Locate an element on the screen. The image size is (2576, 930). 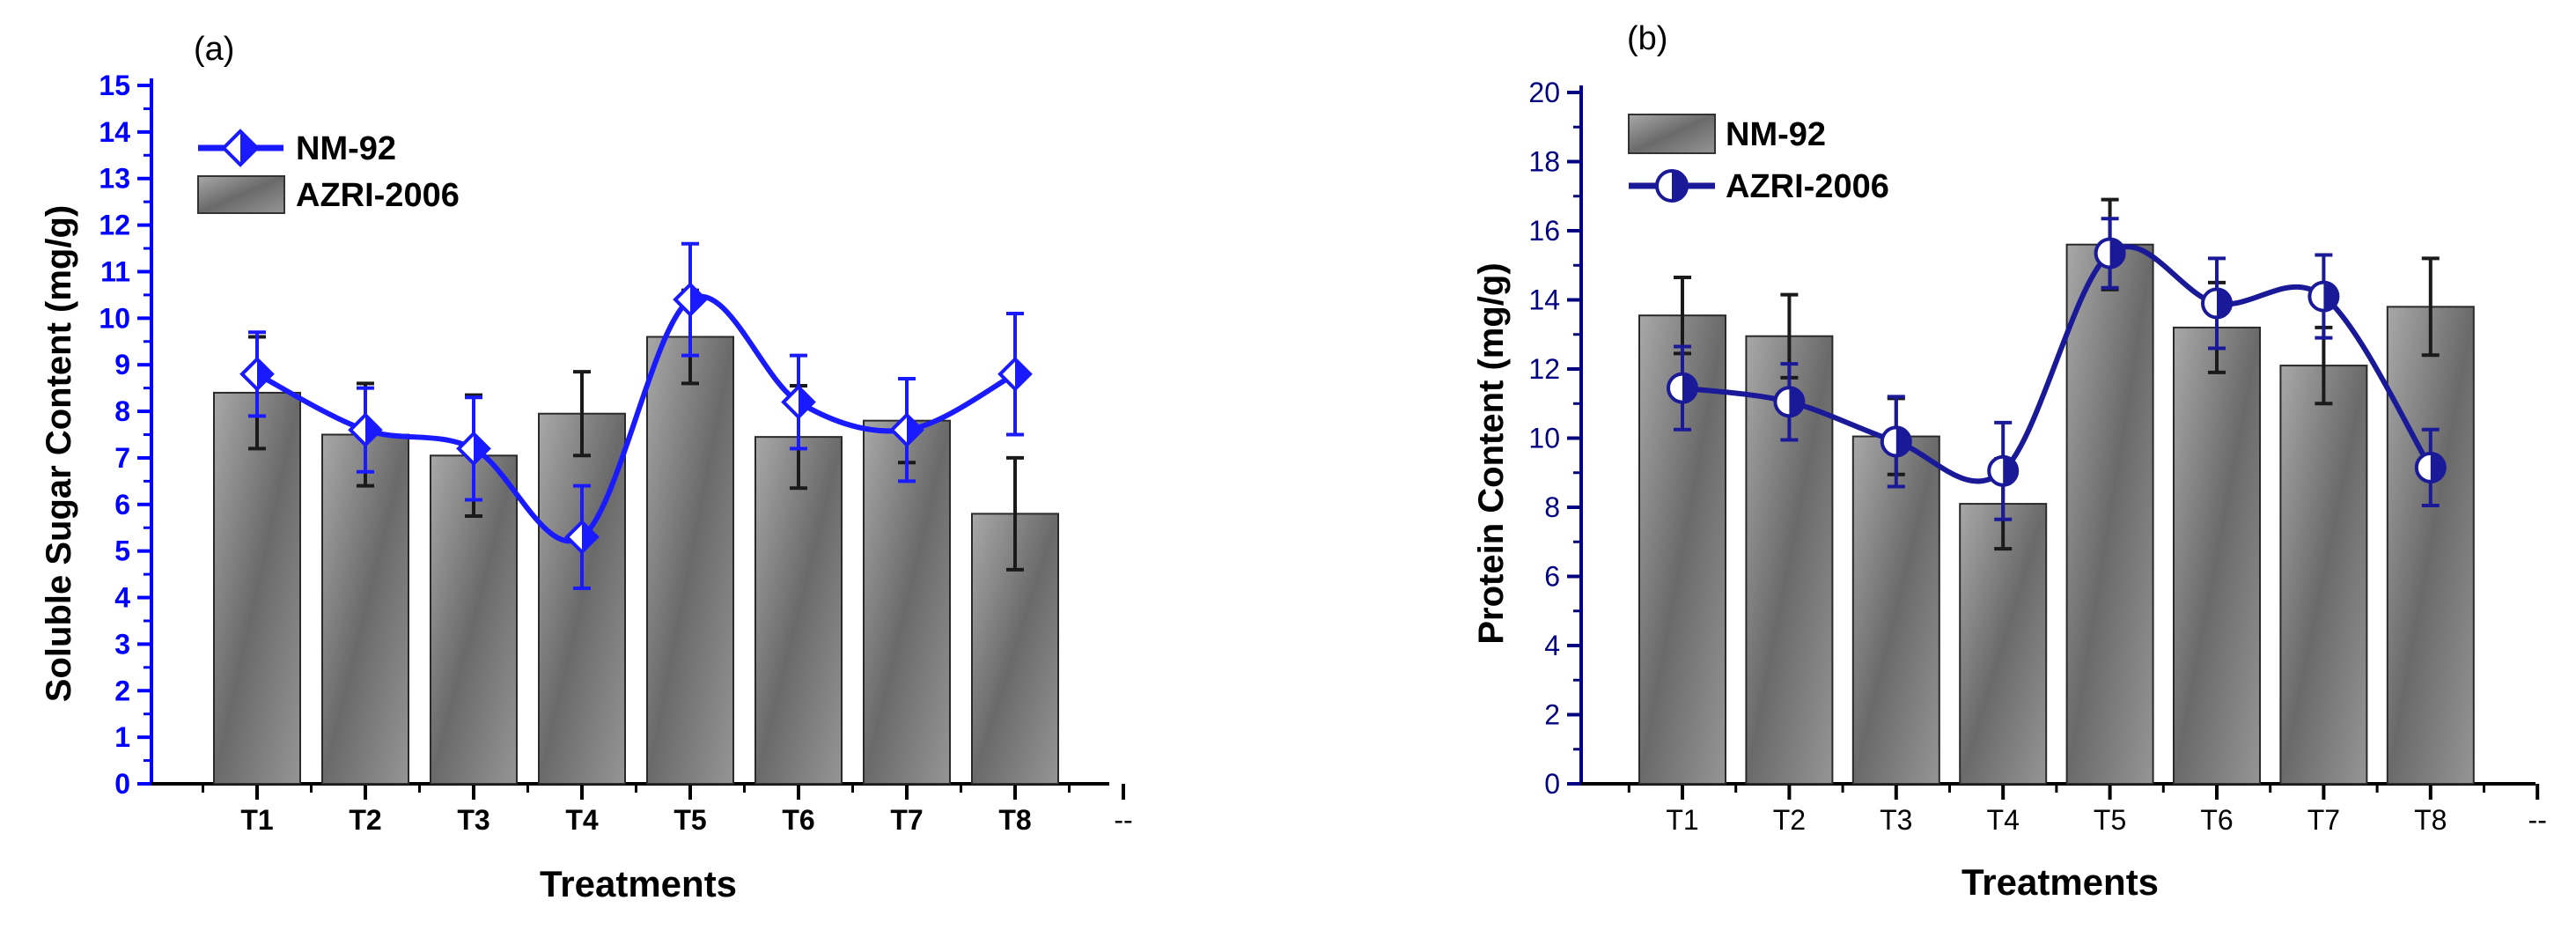
series-line is located at coordinates (636, 418).